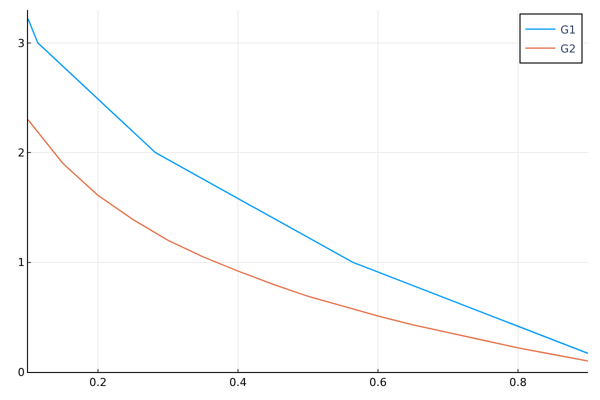 The height and width of the screenshot is (400, 600). Describe the element at coordinates (21, 153) in the screenshot. I see `y-tick-label: 2` at that location.